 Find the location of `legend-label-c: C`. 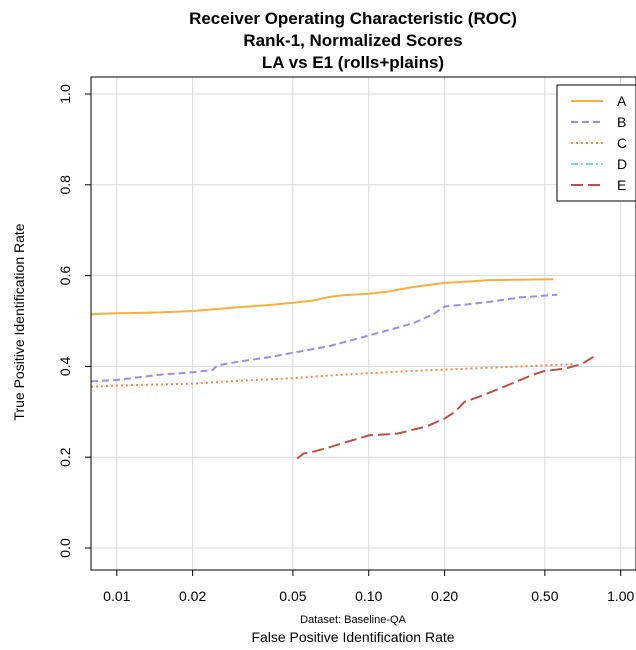

legend-label-c: C is located at coordinates (622, 143).